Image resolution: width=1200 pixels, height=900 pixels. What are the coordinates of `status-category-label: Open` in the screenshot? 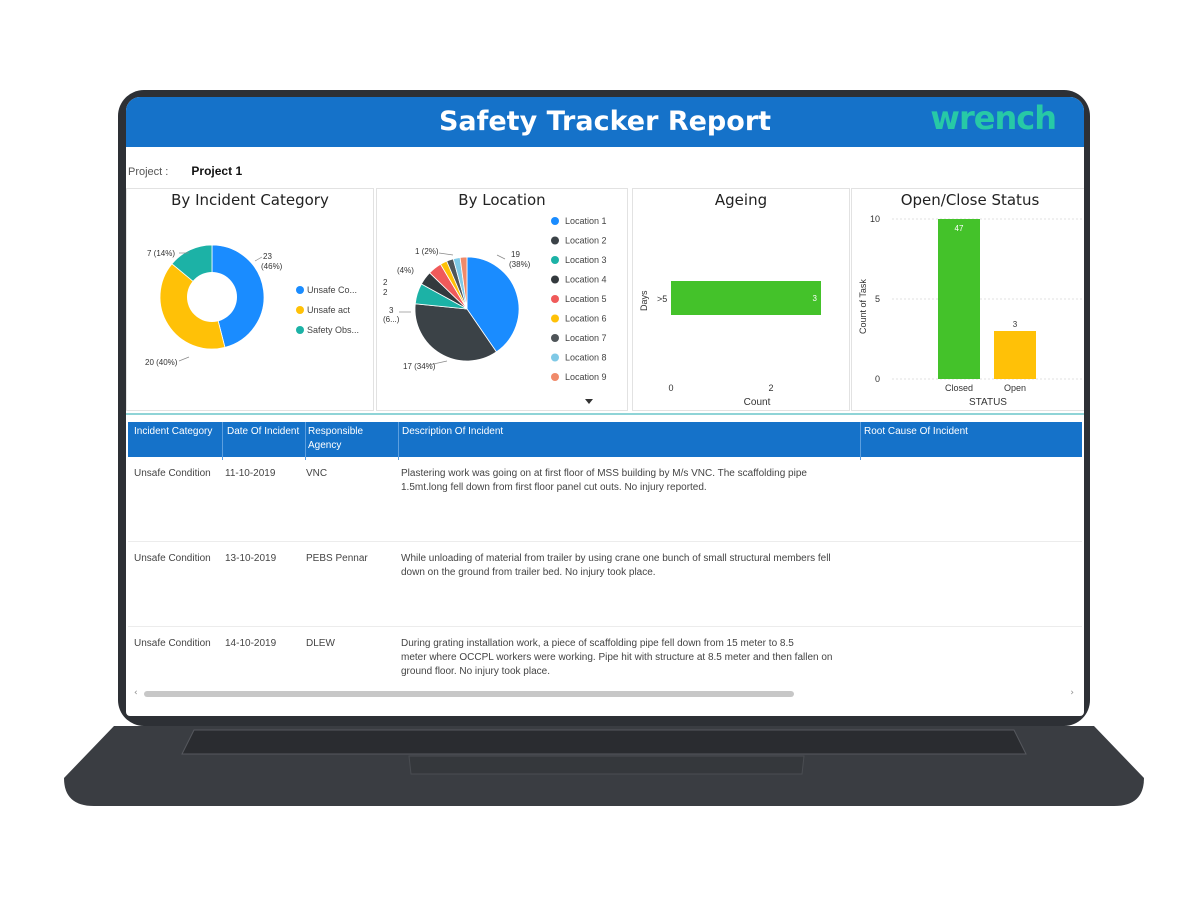 It's located at (1015, 388).